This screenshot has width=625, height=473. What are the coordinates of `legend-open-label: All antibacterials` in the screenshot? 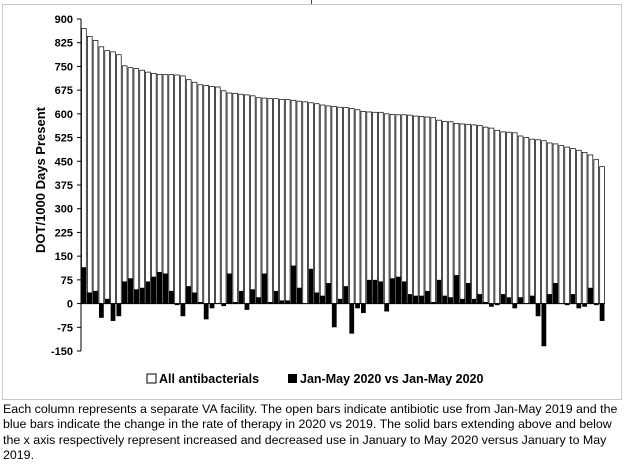 It's located at (209, 379).